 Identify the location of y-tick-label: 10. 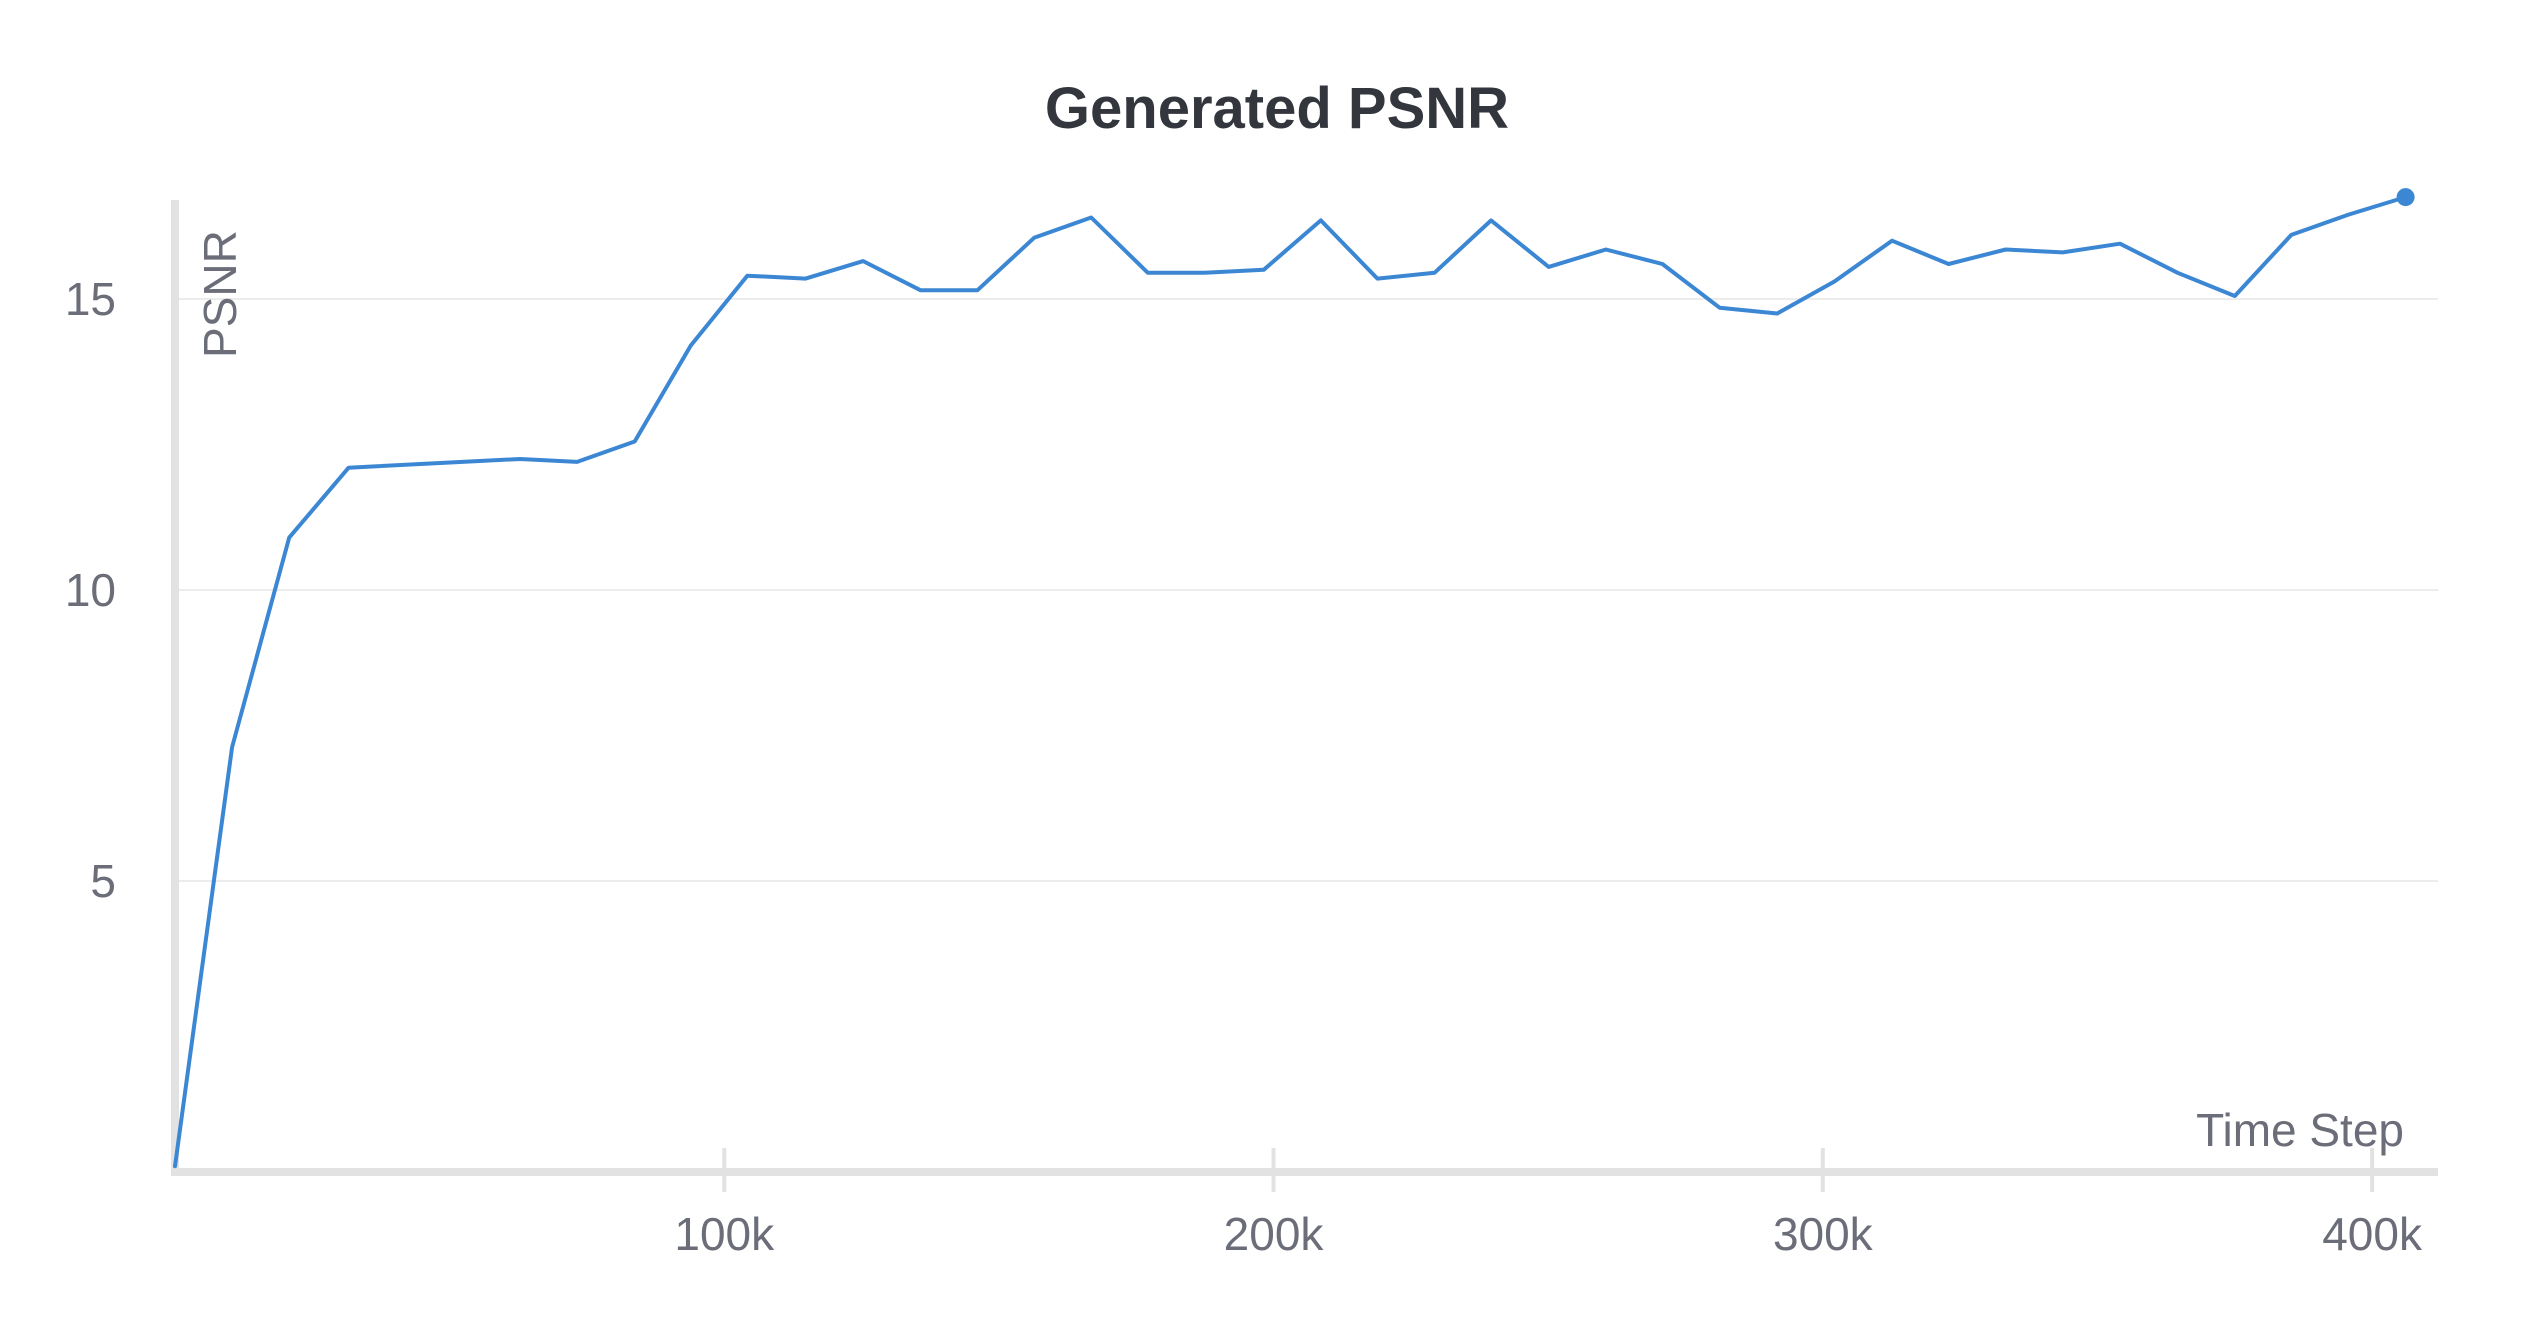
(90, 590).